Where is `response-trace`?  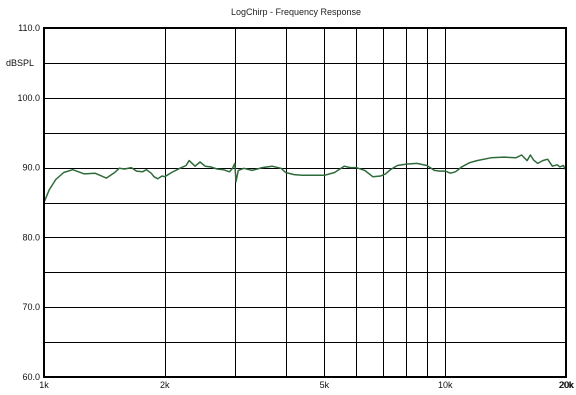
response-trace is located at coordinates (305, 179).